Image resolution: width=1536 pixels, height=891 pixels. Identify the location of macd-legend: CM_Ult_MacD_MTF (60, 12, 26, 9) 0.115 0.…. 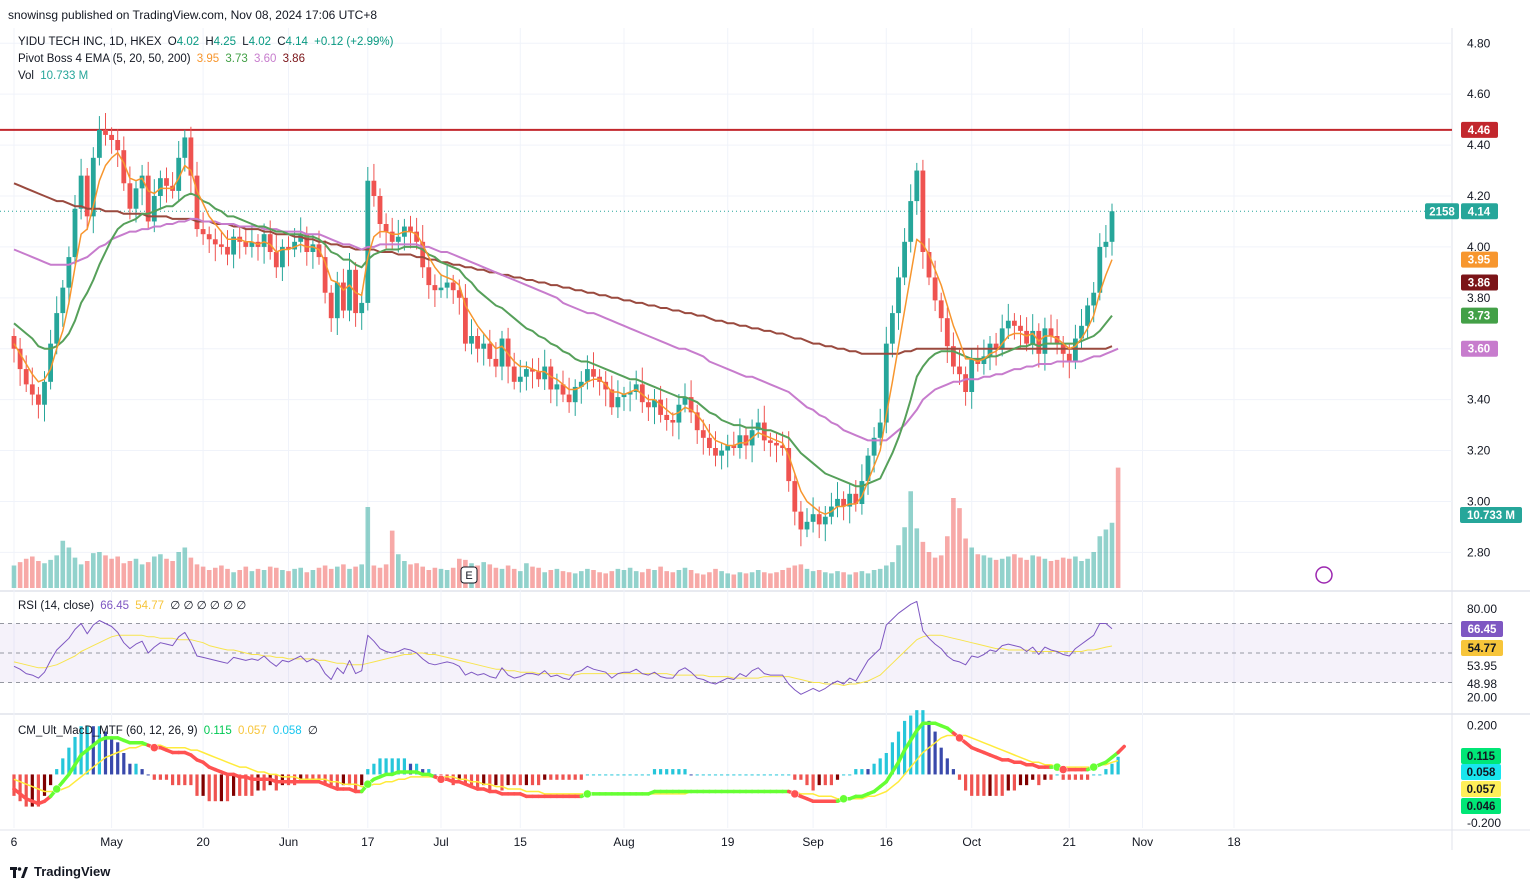
(169, 730).